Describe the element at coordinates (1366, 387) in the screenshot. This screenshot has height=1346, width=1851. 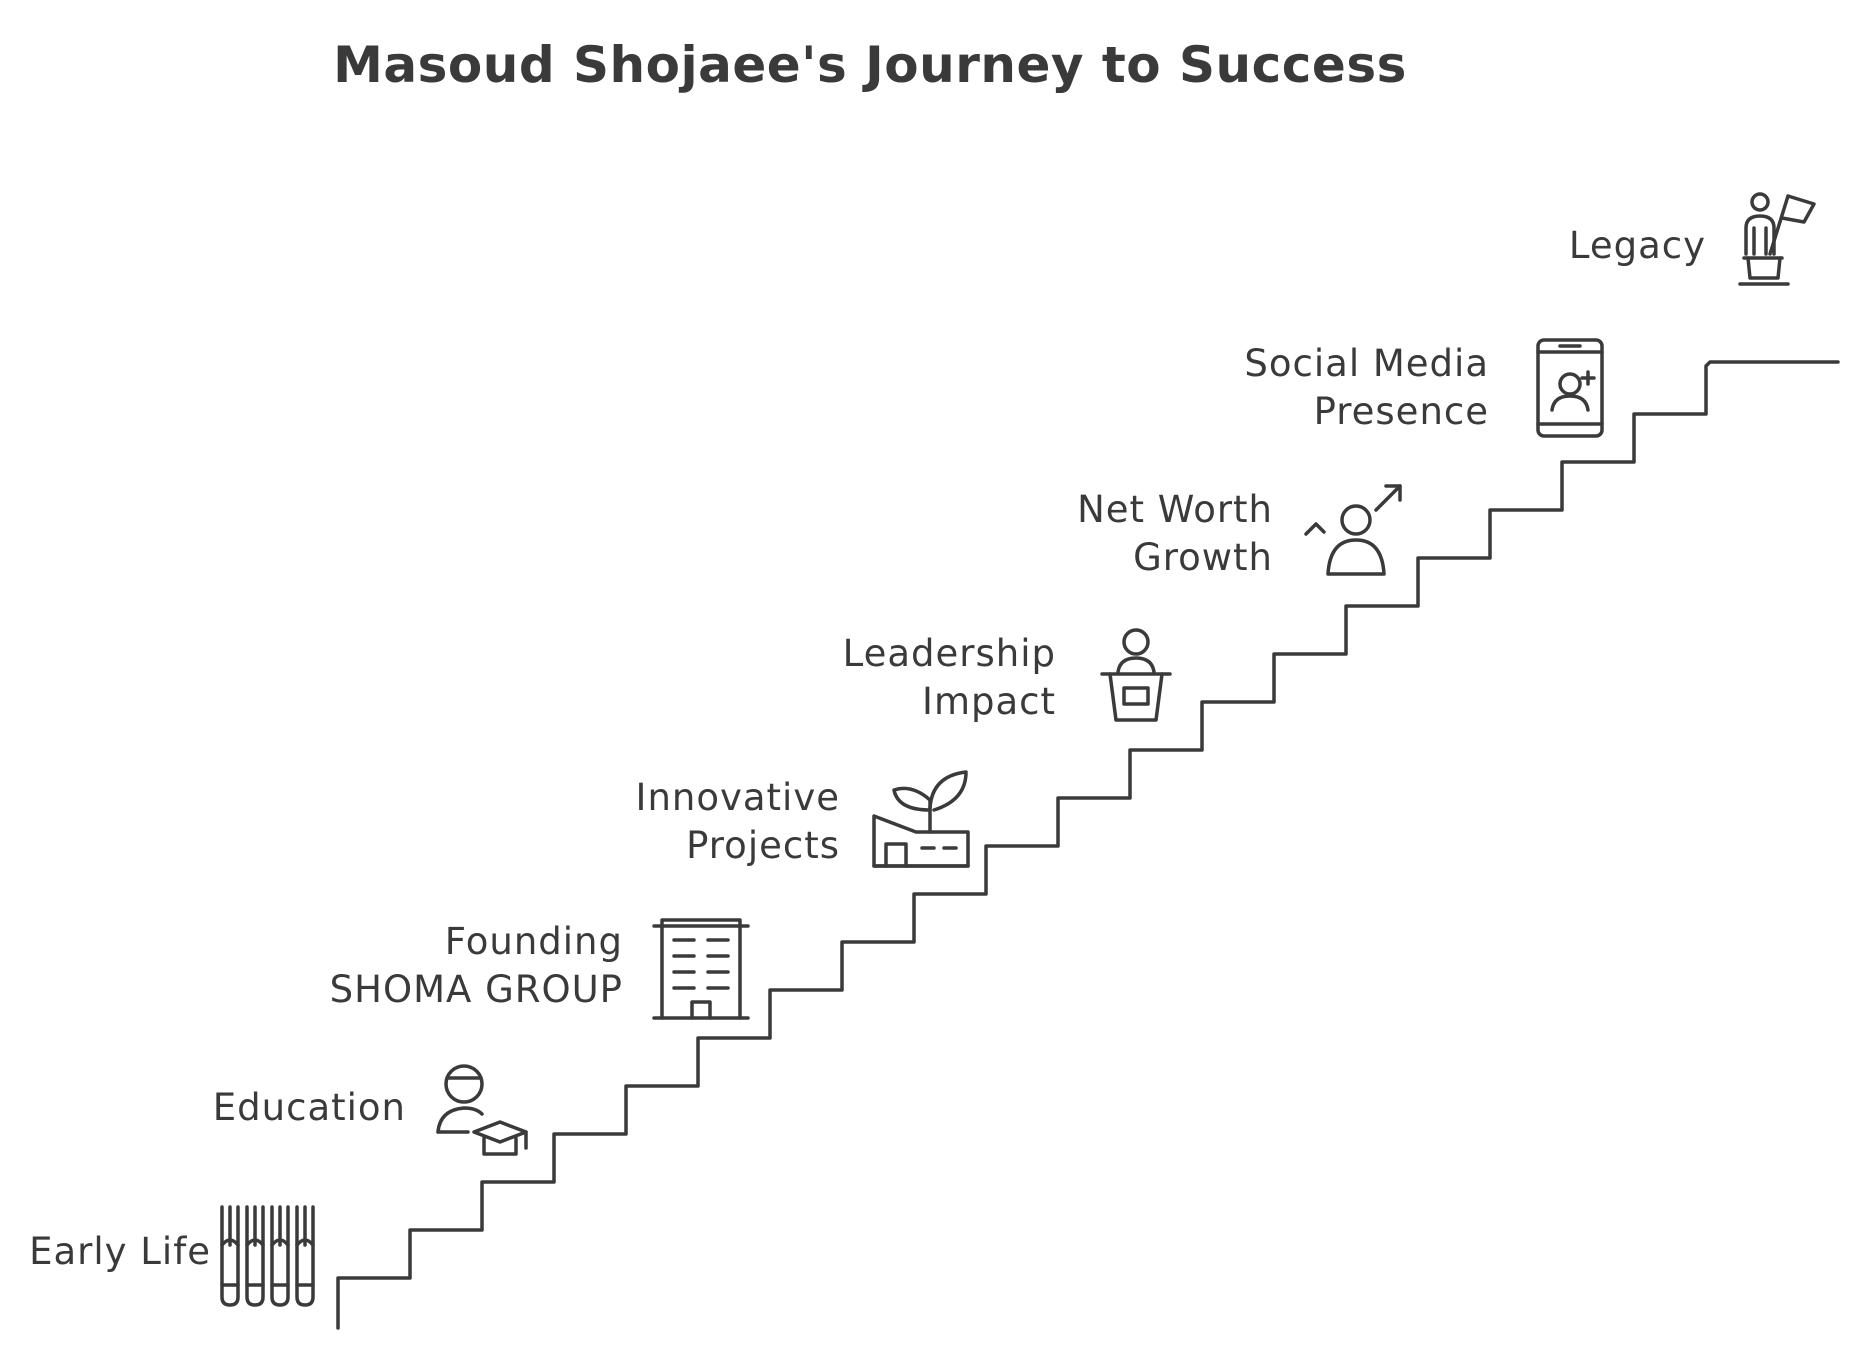
I see `step-label-social-media-presence: Social Media Presence` at that location.